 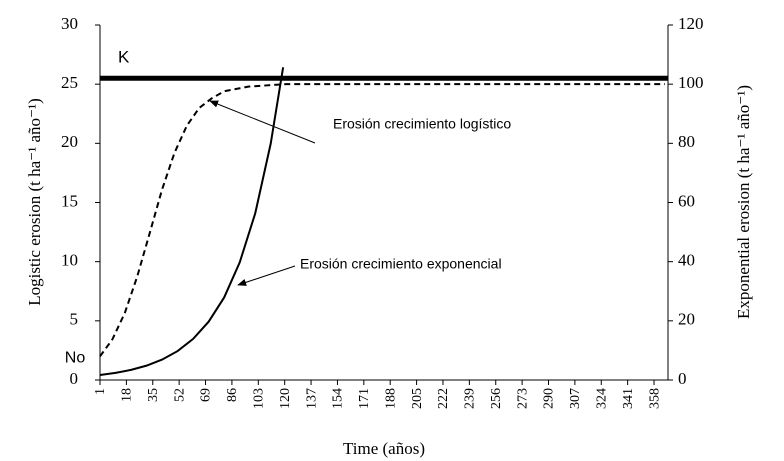 What do you see at coordinates (206, 395) in the screenshot?
I see `x-tick-label: 69` at bounding box center [206, 395].